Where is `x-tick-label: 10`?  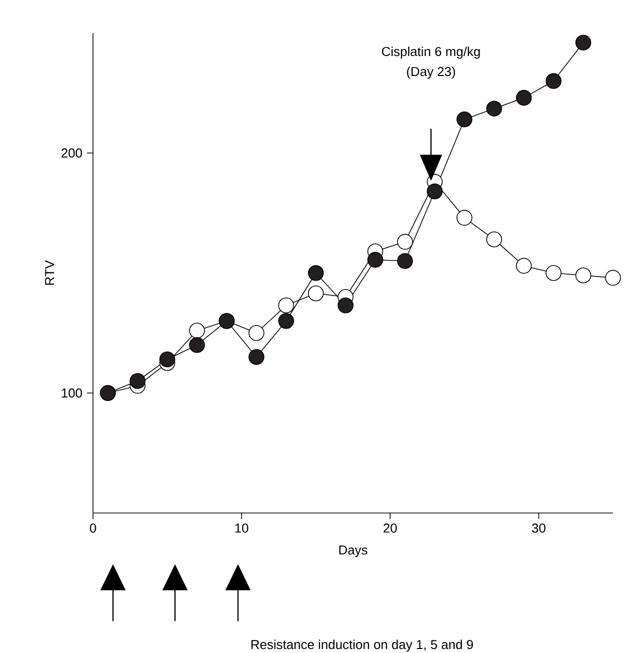
x-tick-label: 10 is located at coordinates (241, 528).